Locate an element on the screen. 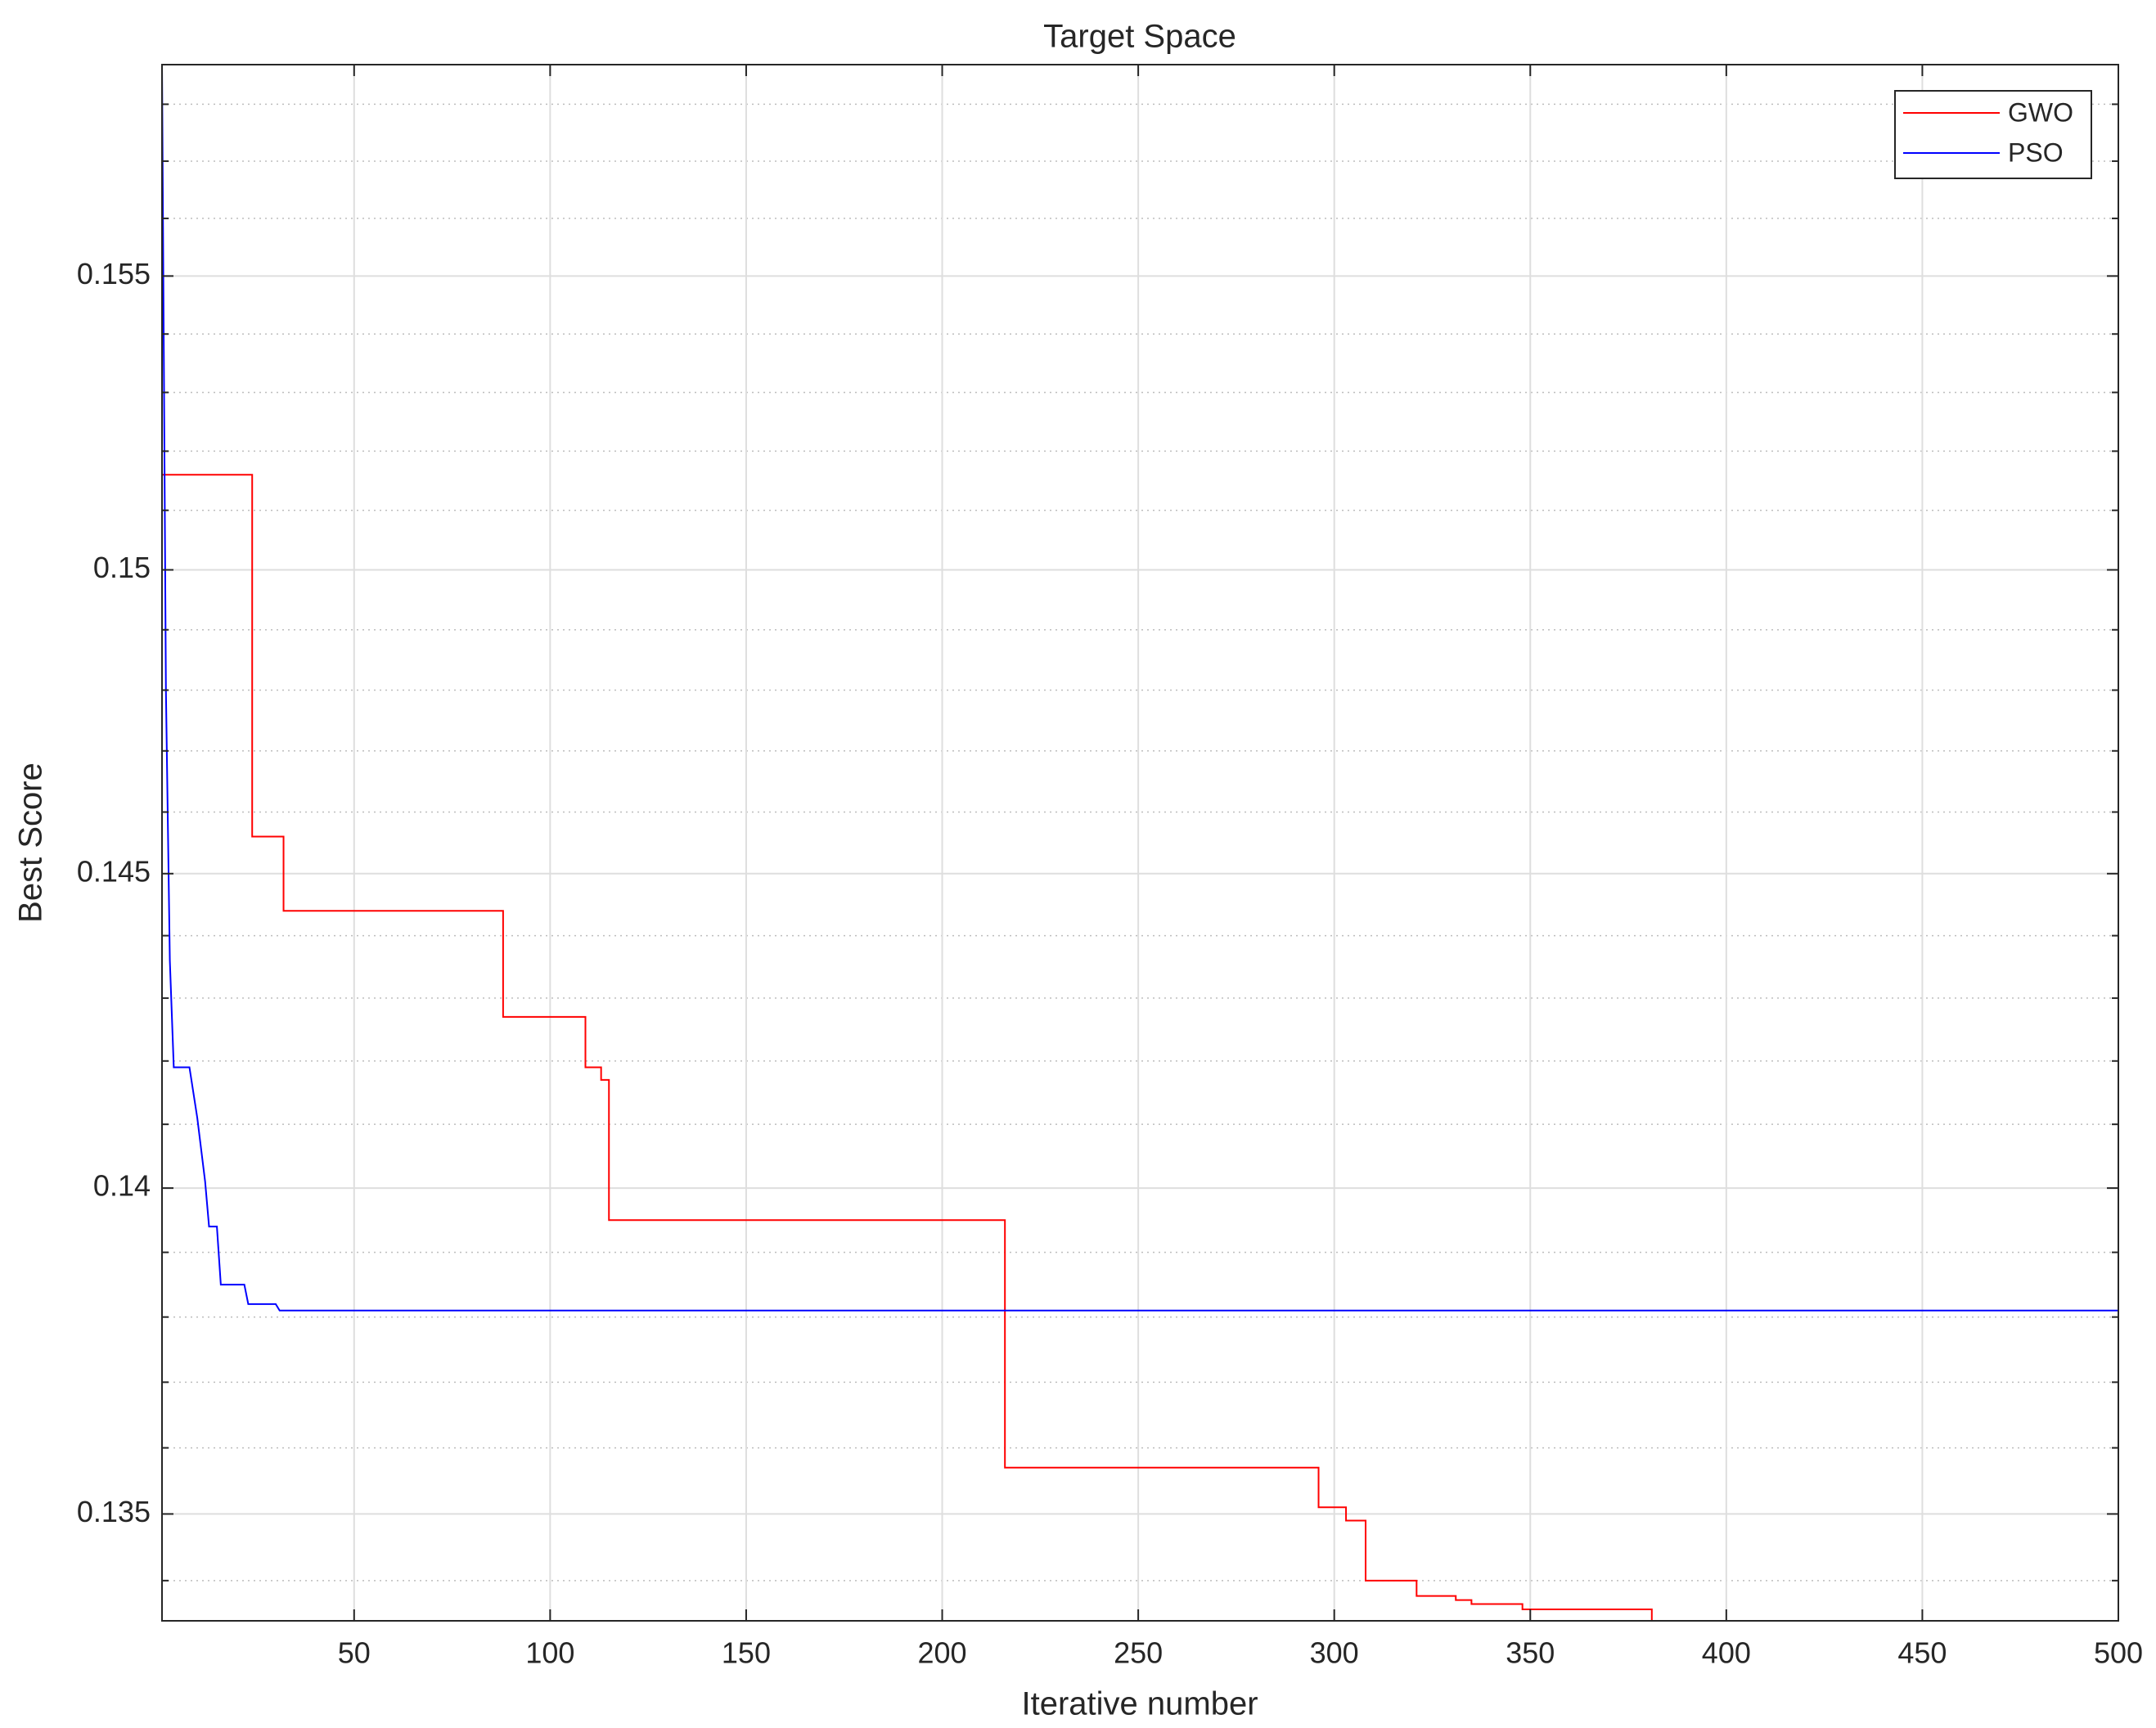 This screenshot has width=2156, height=1728. x-tick-label: 250 is located at coordinates (1138, 1653).